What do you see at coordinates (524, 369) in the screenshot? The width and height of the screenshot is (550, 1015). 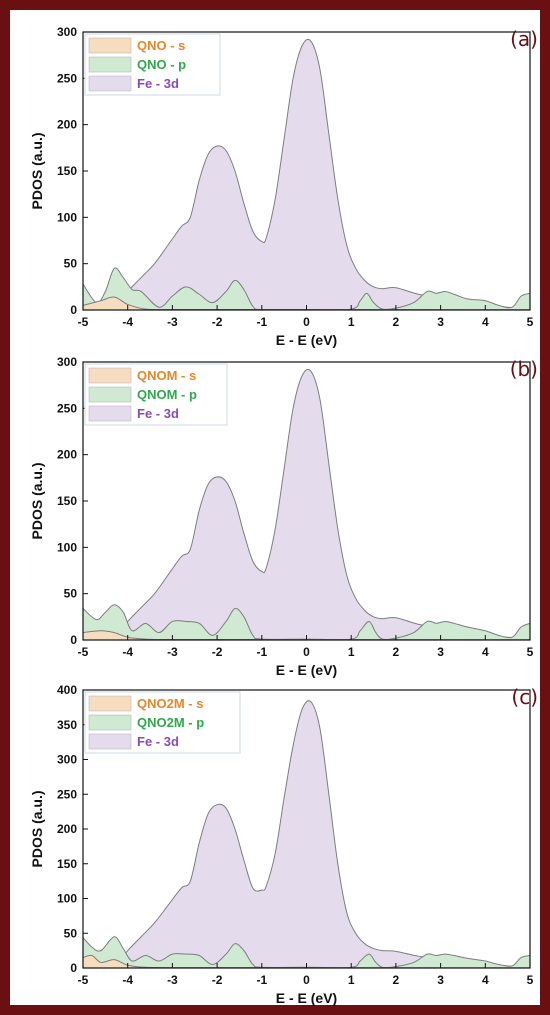 I see `panel-label: (b)` at bounding box center [524, 369].